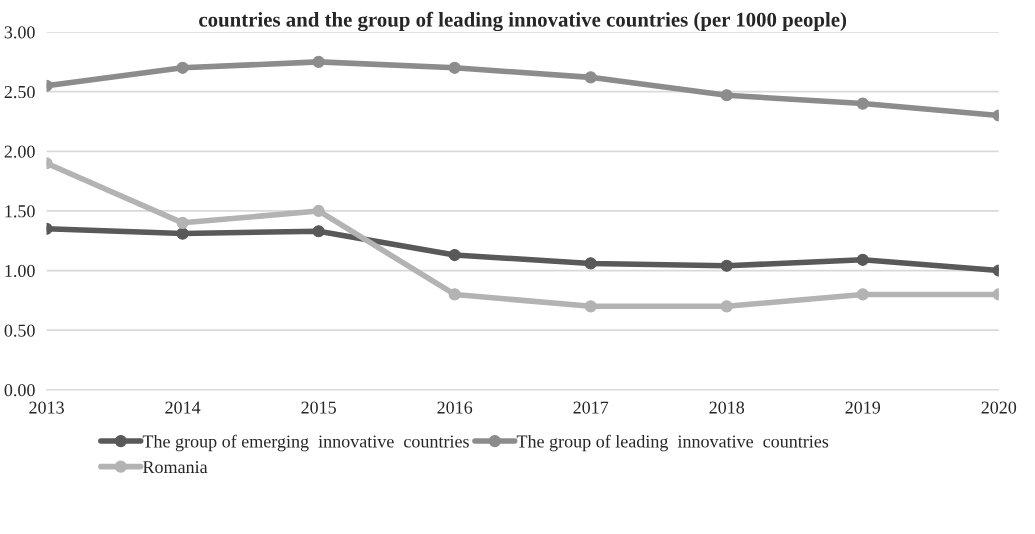 This screenshot has height=534, width=1035. What do you see at coordinates (20, 271) in the screenshot?
I see `y-tick-label: 1.00` at bounding box center [20, 271].